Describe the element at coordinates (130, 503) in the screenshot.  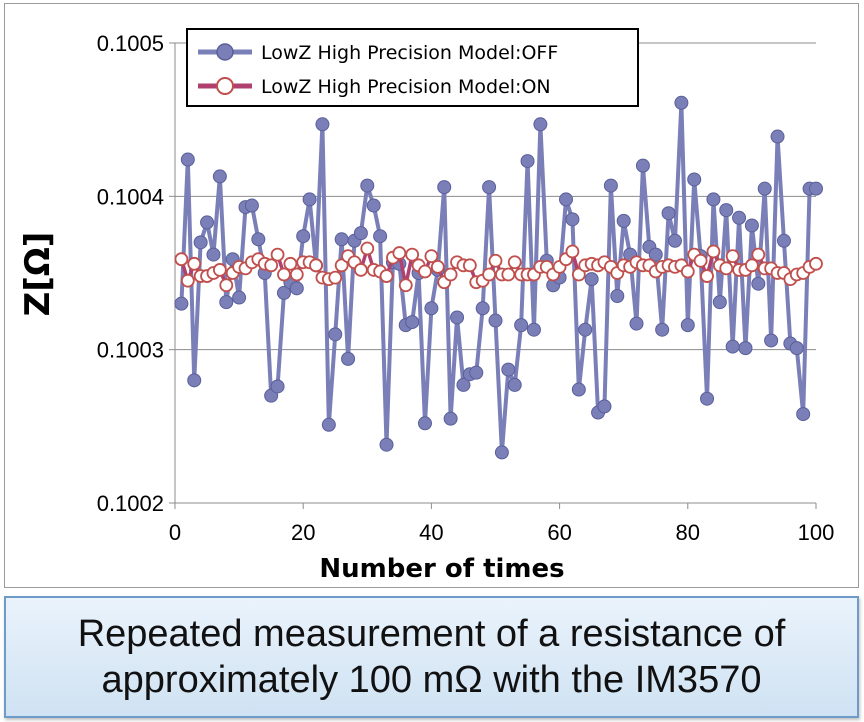
I see `y-tick-label: 0.1002` at that location.